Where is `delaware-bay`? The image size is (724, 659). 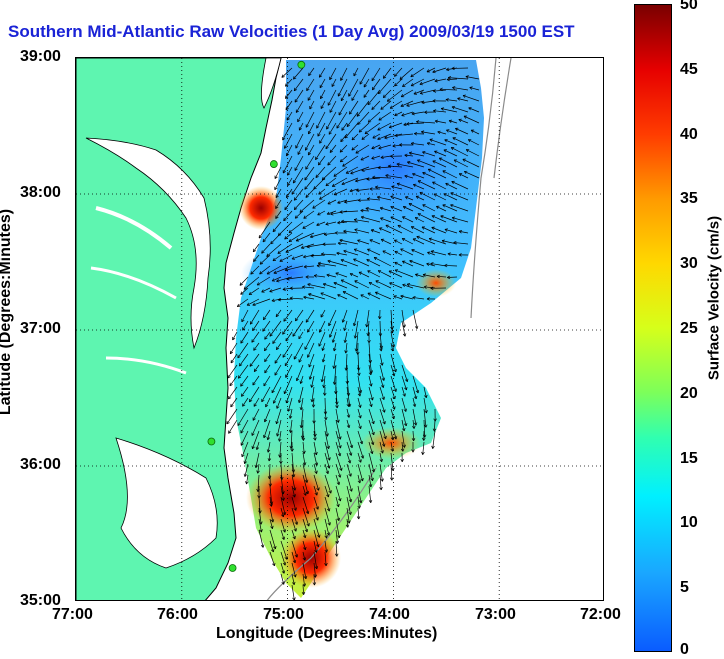
delaware-bay is located at coordinates (271, 83).